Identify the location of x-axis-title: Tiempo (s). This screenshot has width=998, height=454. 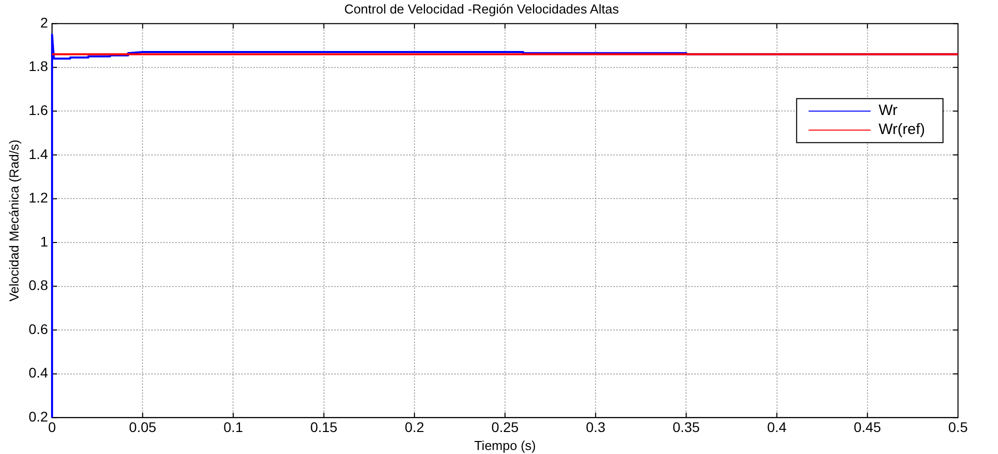
(505, 445).